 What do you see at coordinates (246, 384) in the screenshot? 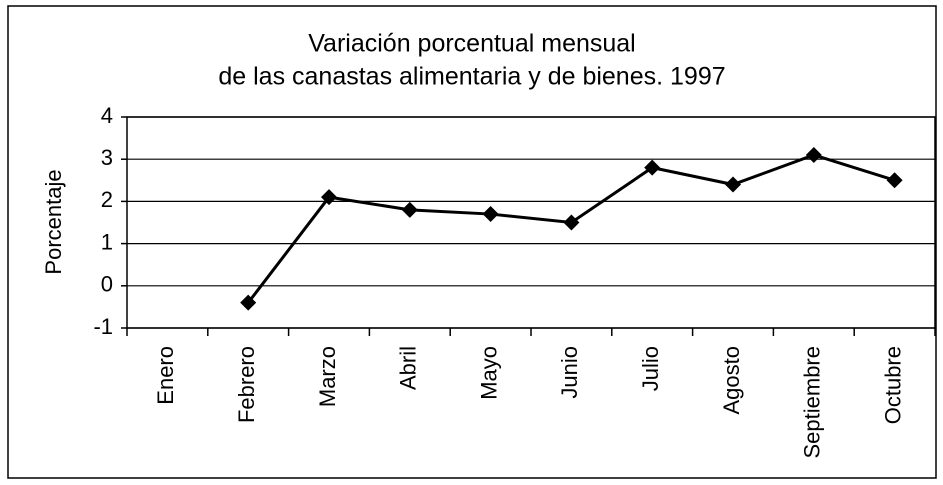
I see `x-tick-label: Febrero` at bounding box center [246, 384].